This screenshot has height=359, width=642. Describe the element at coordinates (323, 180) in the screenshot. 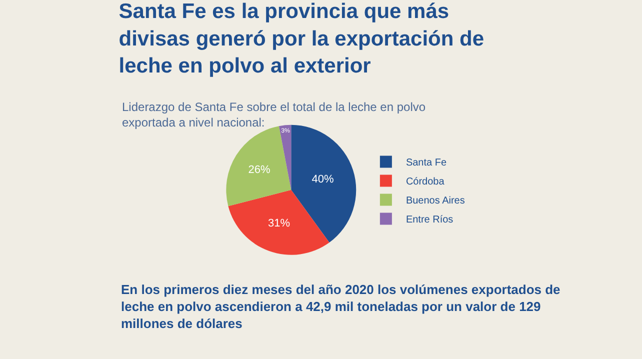

I see `data-label: 40%` at that location.